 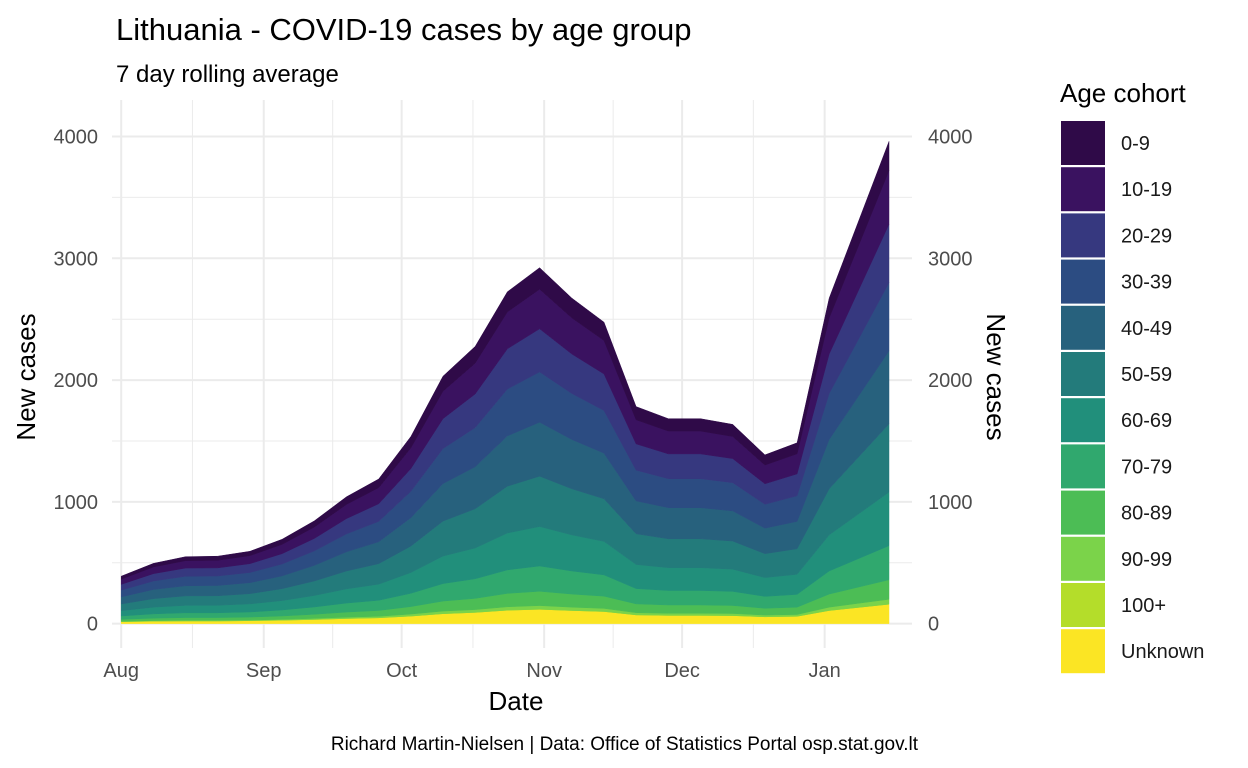 What do you see at coordinates (1146, 467) in the screenshot?
I see `legend-label-70-79: 70-79` at bounding box center [1146, 467].